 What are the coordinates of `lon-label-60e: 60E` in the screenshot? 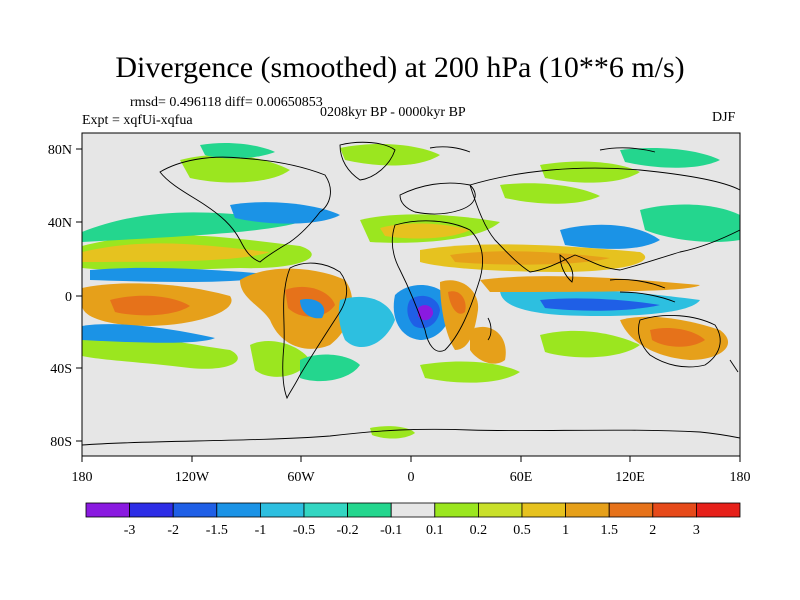 It's located at (521, 477).